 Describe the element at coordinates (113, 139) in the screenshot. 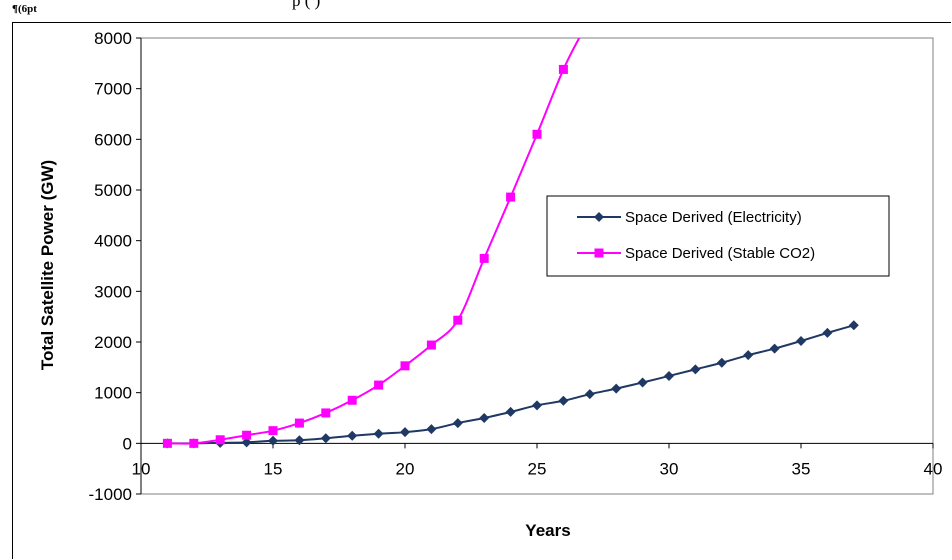

I see `y-tick-label: 6000` at that location.